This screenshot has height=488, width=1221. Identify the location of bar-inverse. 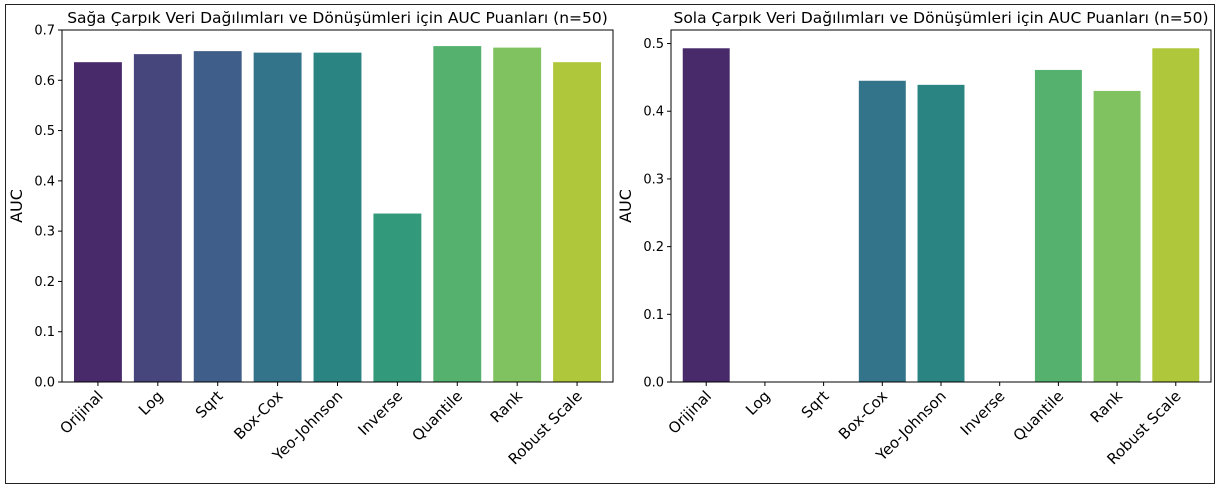
(397, 297).